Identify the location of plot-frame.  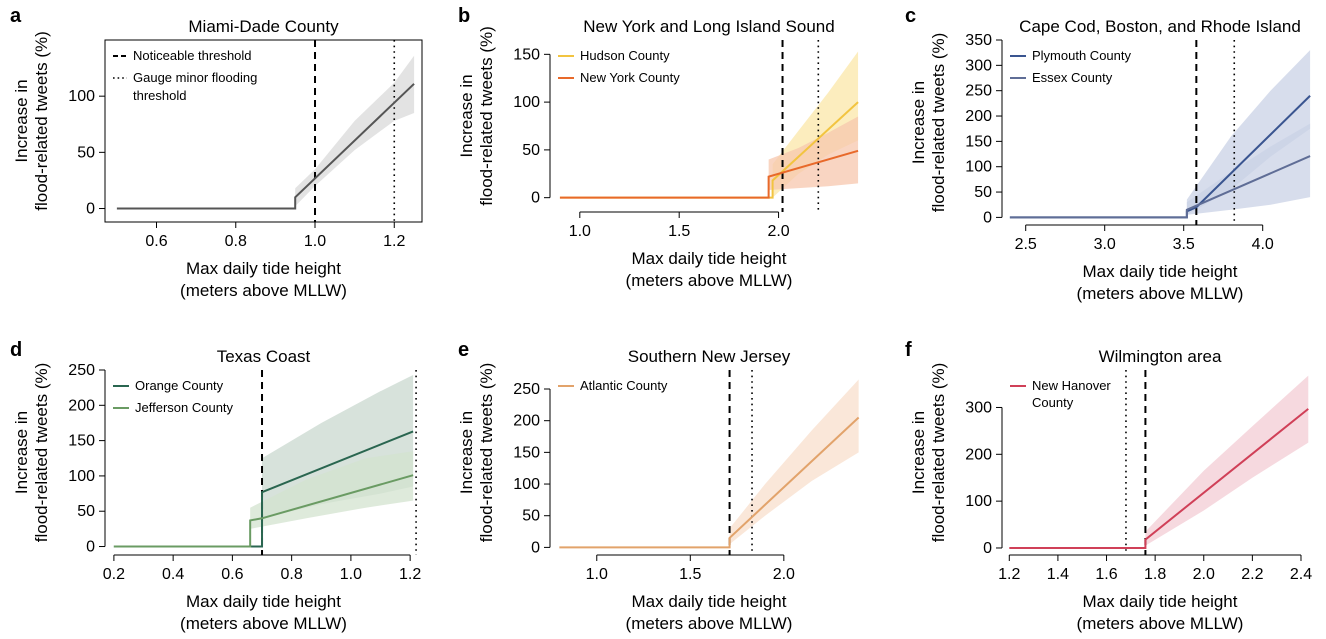
(263, 131).